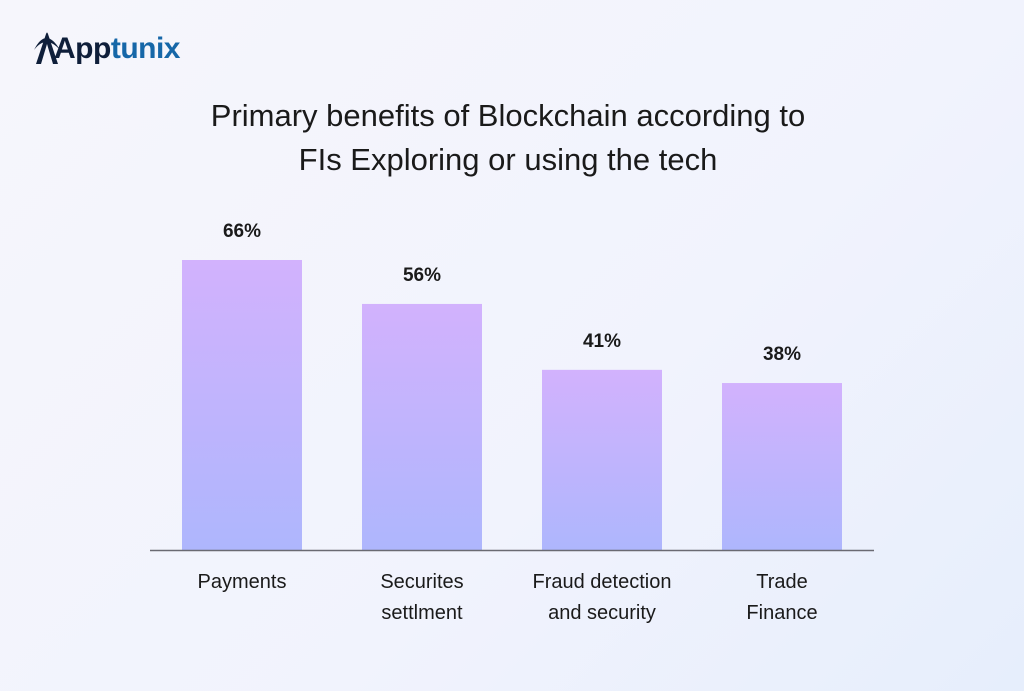  Describe the element at coordinates (782, 354) in the screenshot. I see `data-label: 38%` at that location.